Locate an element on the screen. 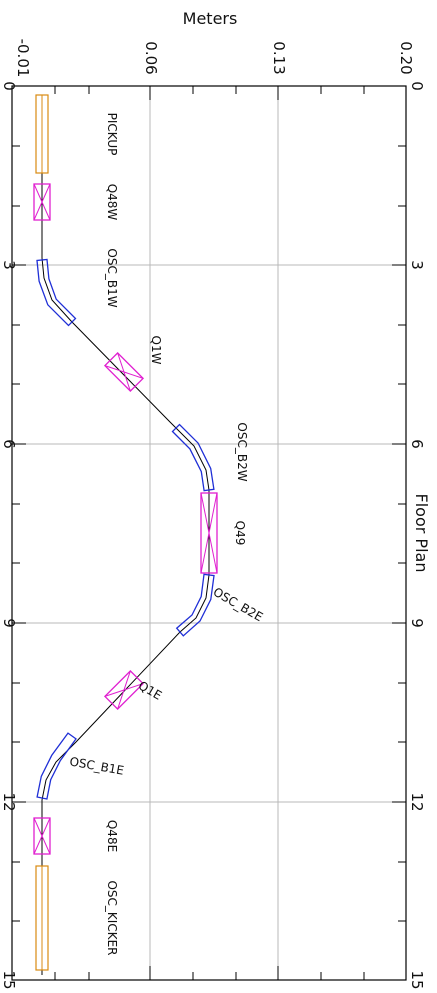 This screenshot has height=993, width=437. element-label: OSC_B2E is located at coordinates (238, 605).